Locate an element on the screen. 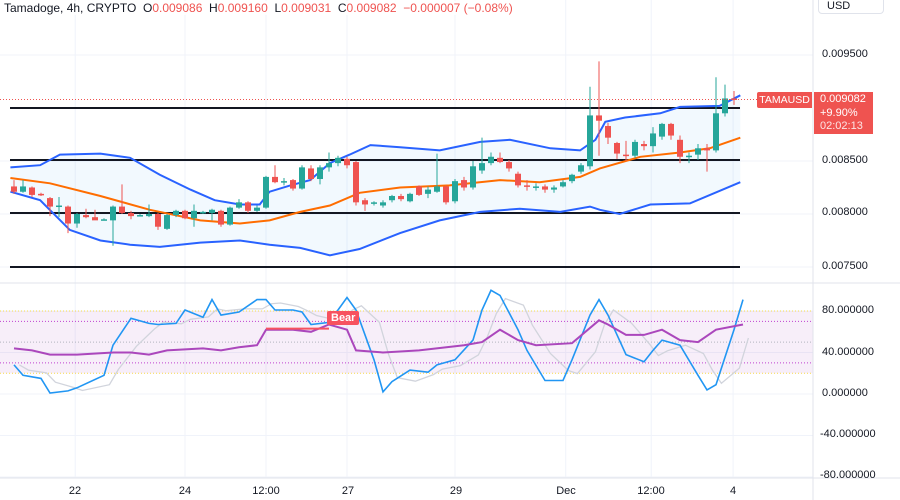 The width and height of the screenshot is (900, 500). time-tick: 4 is located at coordinates (733, 491).